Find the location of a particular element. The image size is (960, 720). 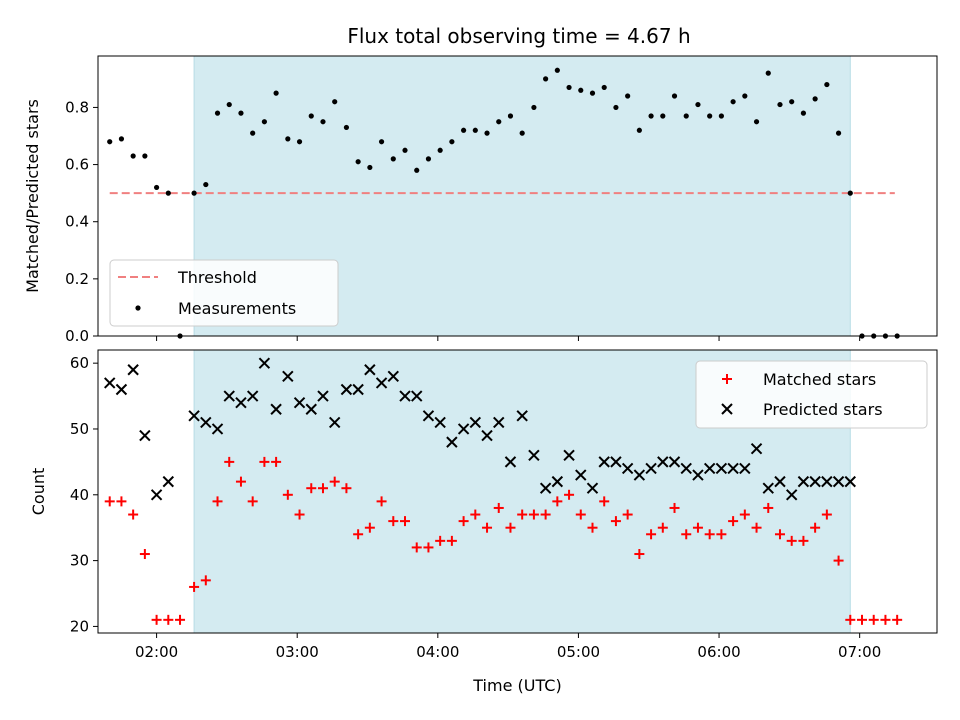

legend-threshold-label: Threshold is located at coordinates (217, 277).